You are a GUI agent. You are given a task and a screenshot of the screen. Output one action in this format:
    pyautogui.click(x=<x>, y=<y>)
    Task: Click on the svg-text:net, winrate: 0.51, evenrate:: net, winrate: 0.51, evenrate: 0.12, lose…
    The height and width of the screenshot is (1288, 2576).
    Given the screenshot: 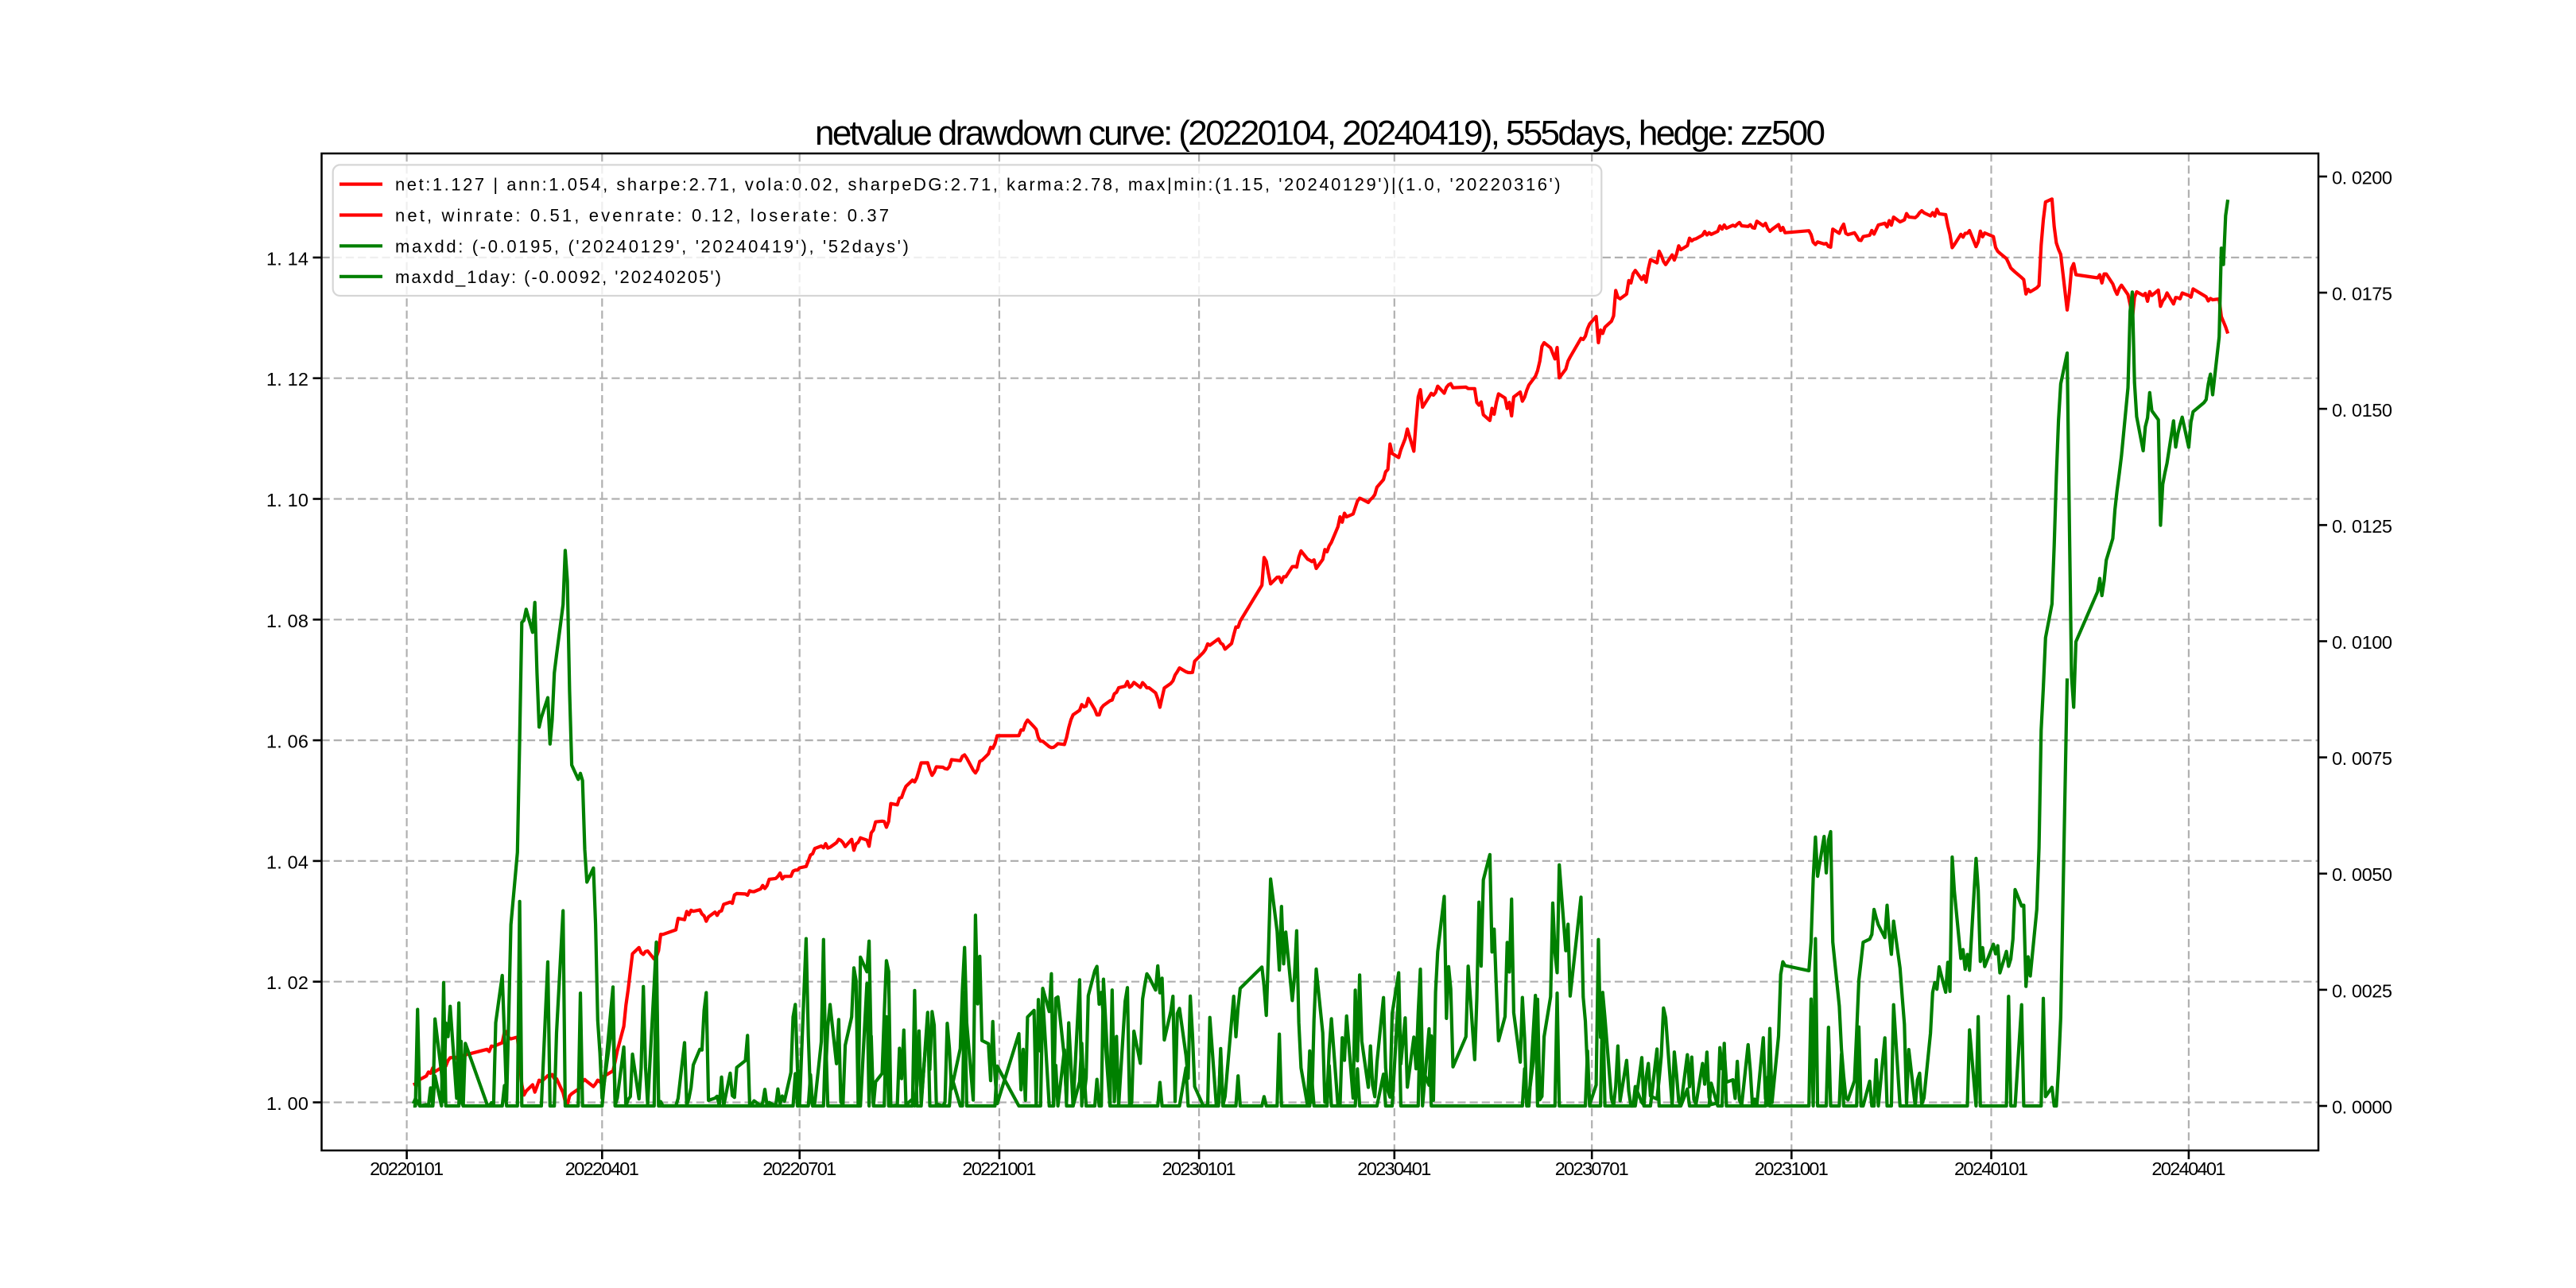 What is the action you would take?
    pyautogui.click(x=642, y=216)
    